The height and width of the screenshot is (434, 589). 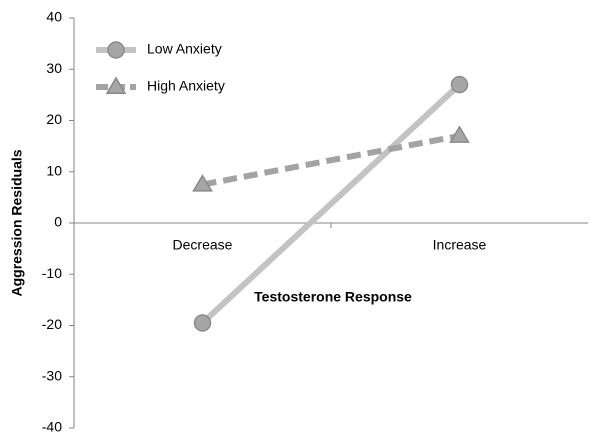 I want to click on x-tick-label: Increase, so click(x=460, y=245).